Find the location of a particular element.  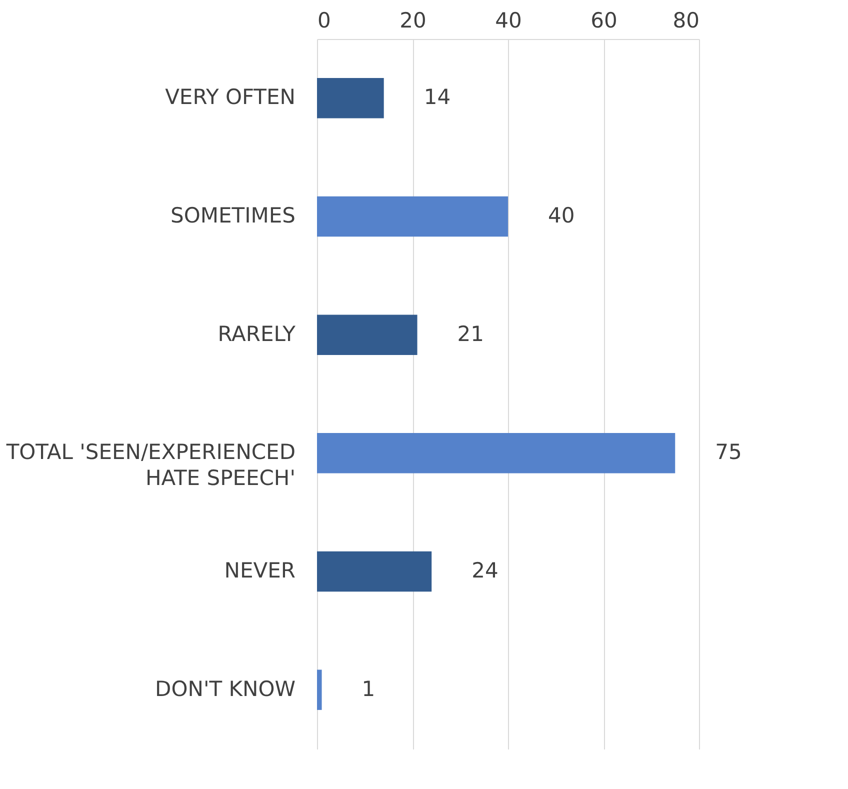

x-tick-label: 60 is located at coordinates (604, 20).